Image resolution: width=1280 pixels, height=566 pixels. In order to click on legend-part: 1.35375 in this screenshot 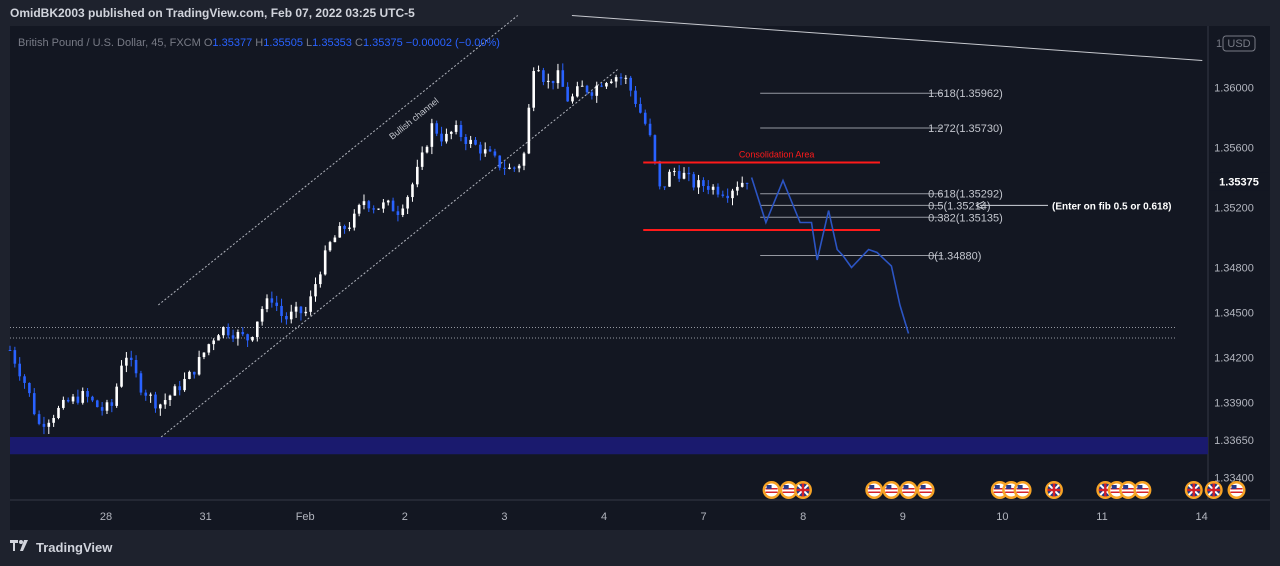, I will do `click(384, 43)`.